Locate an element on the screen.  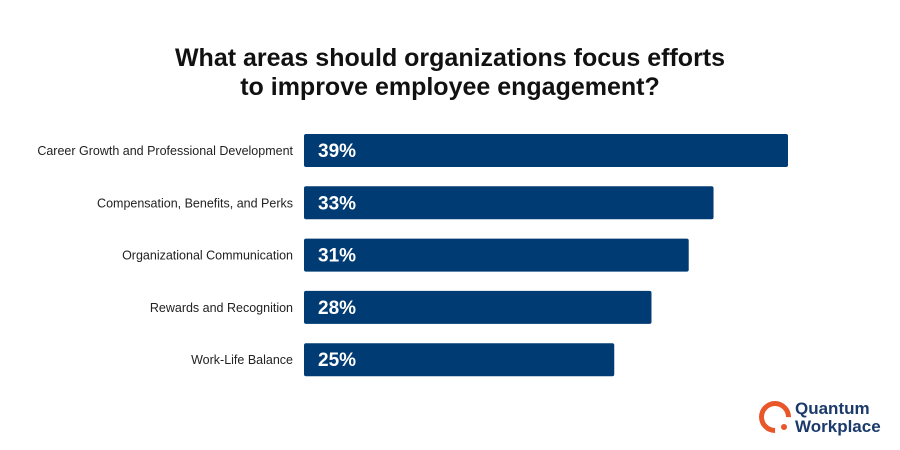
category-label: Work-Life Balance is located at coordinates (242, 360).